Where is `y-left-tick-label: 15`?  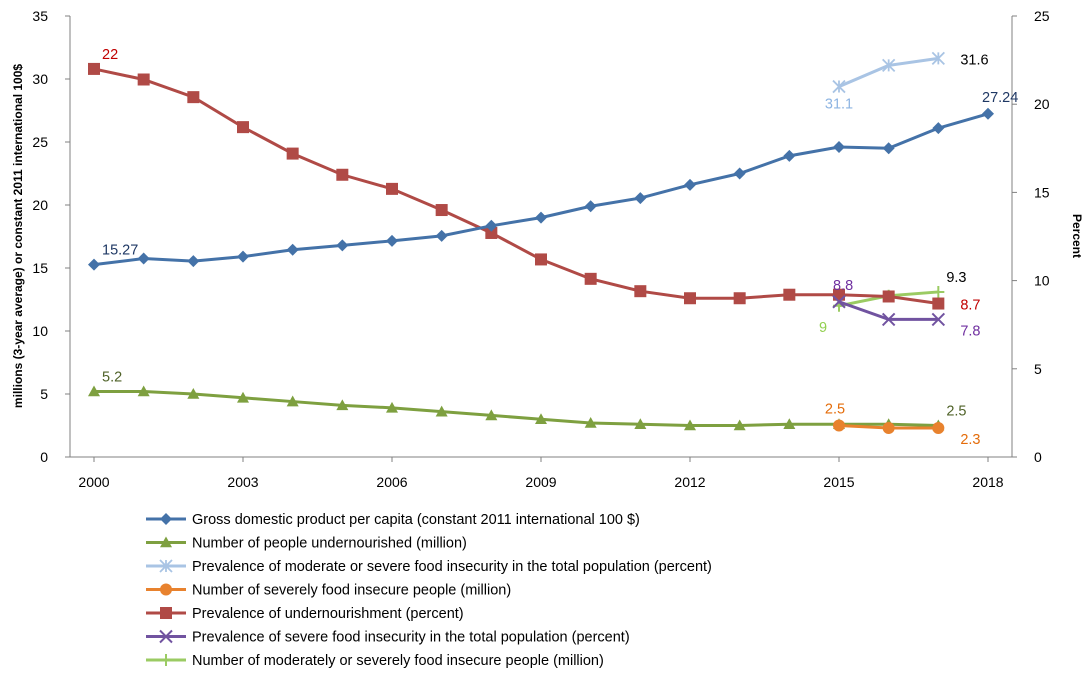 y-left-tick-label: 15 is located at coordinates (40, 268).